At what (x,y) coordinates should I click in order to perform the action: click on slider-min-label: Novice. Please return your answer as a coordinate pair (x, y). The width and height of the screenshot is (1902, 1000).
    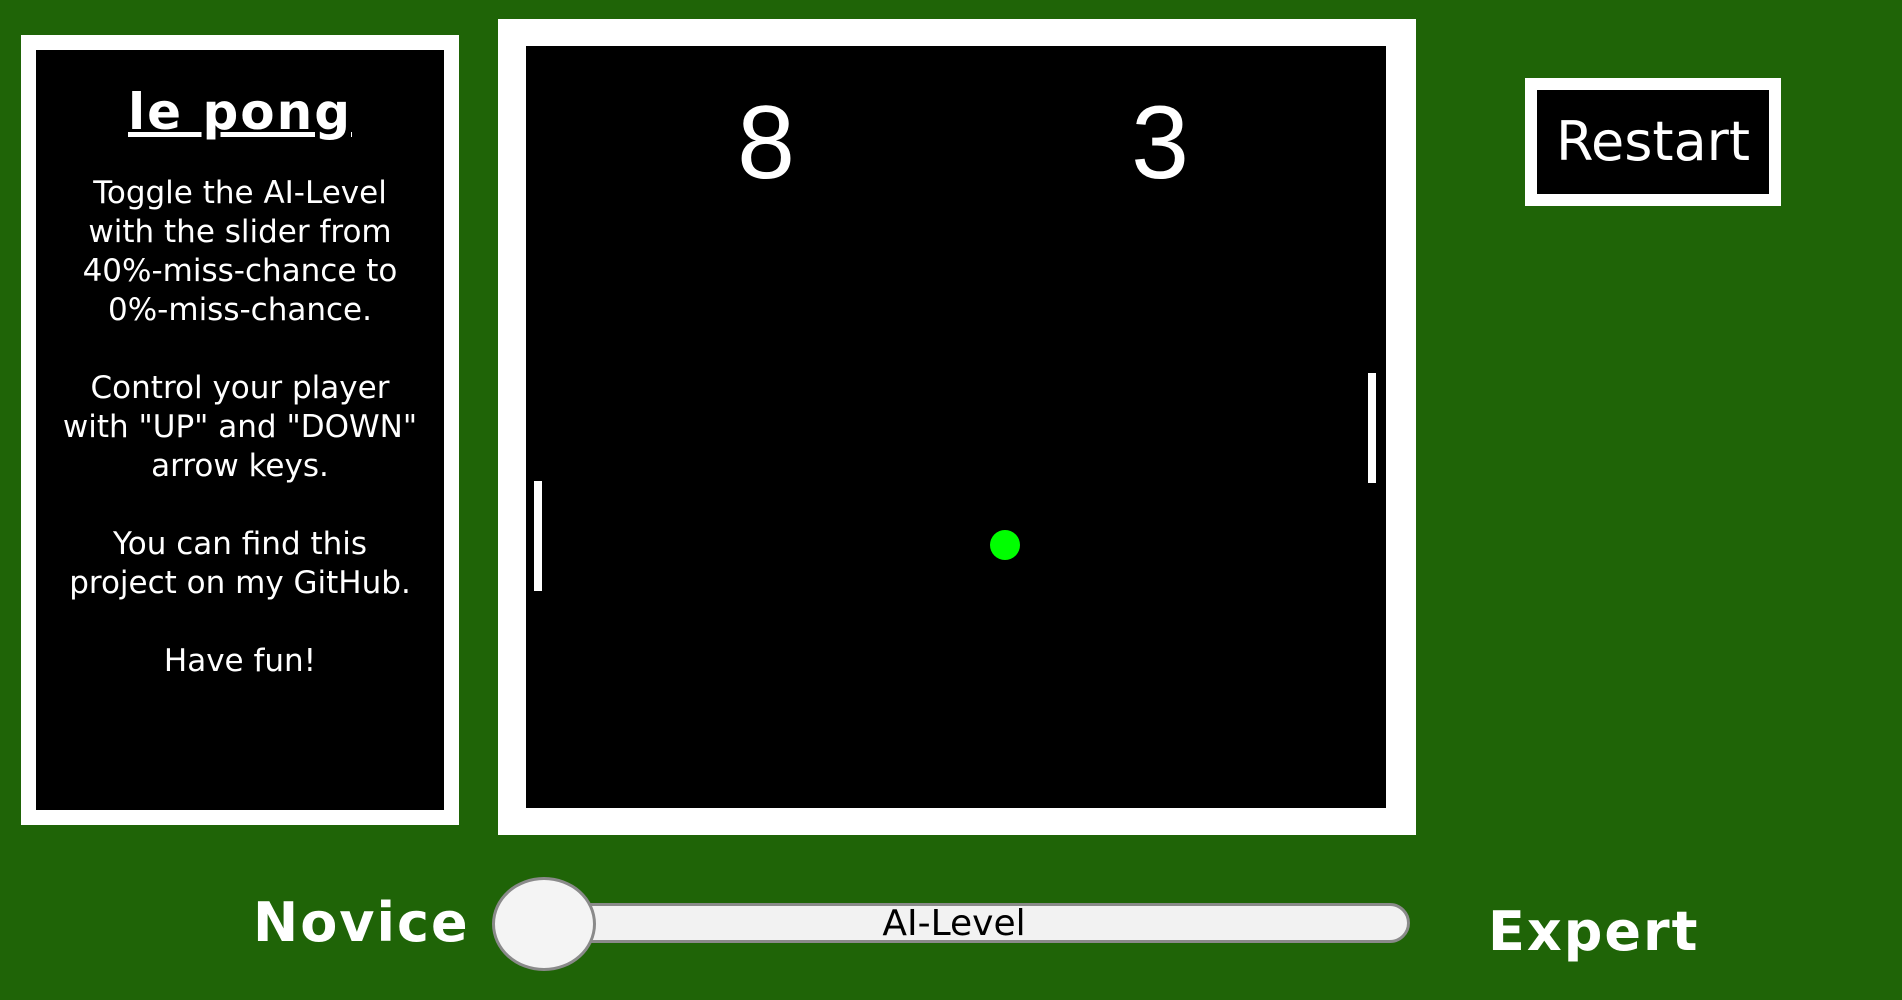
    Looking at the image, I should click on (361, 922).